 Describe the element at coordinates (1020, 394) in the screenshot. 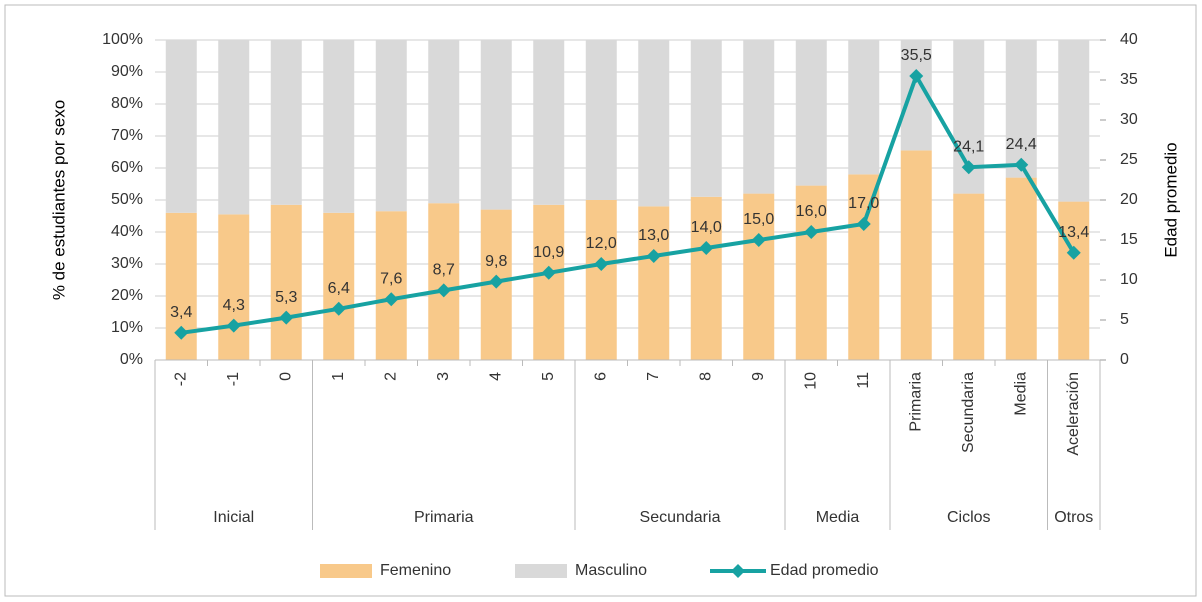

I see `x-tick-label: Media` at that location.